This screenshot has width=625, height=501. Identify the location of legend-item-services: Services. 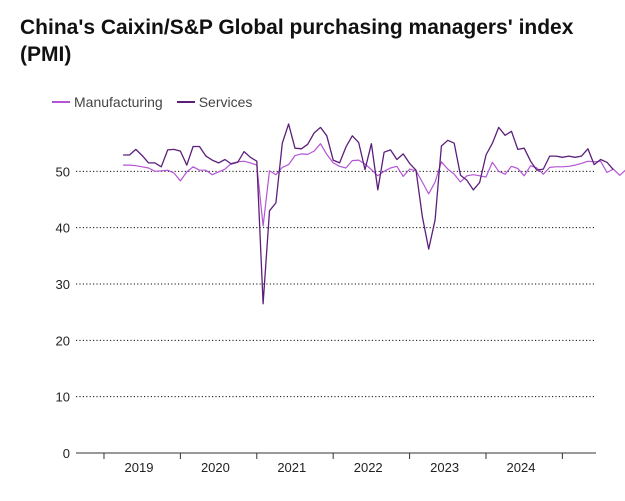
(214, 102).